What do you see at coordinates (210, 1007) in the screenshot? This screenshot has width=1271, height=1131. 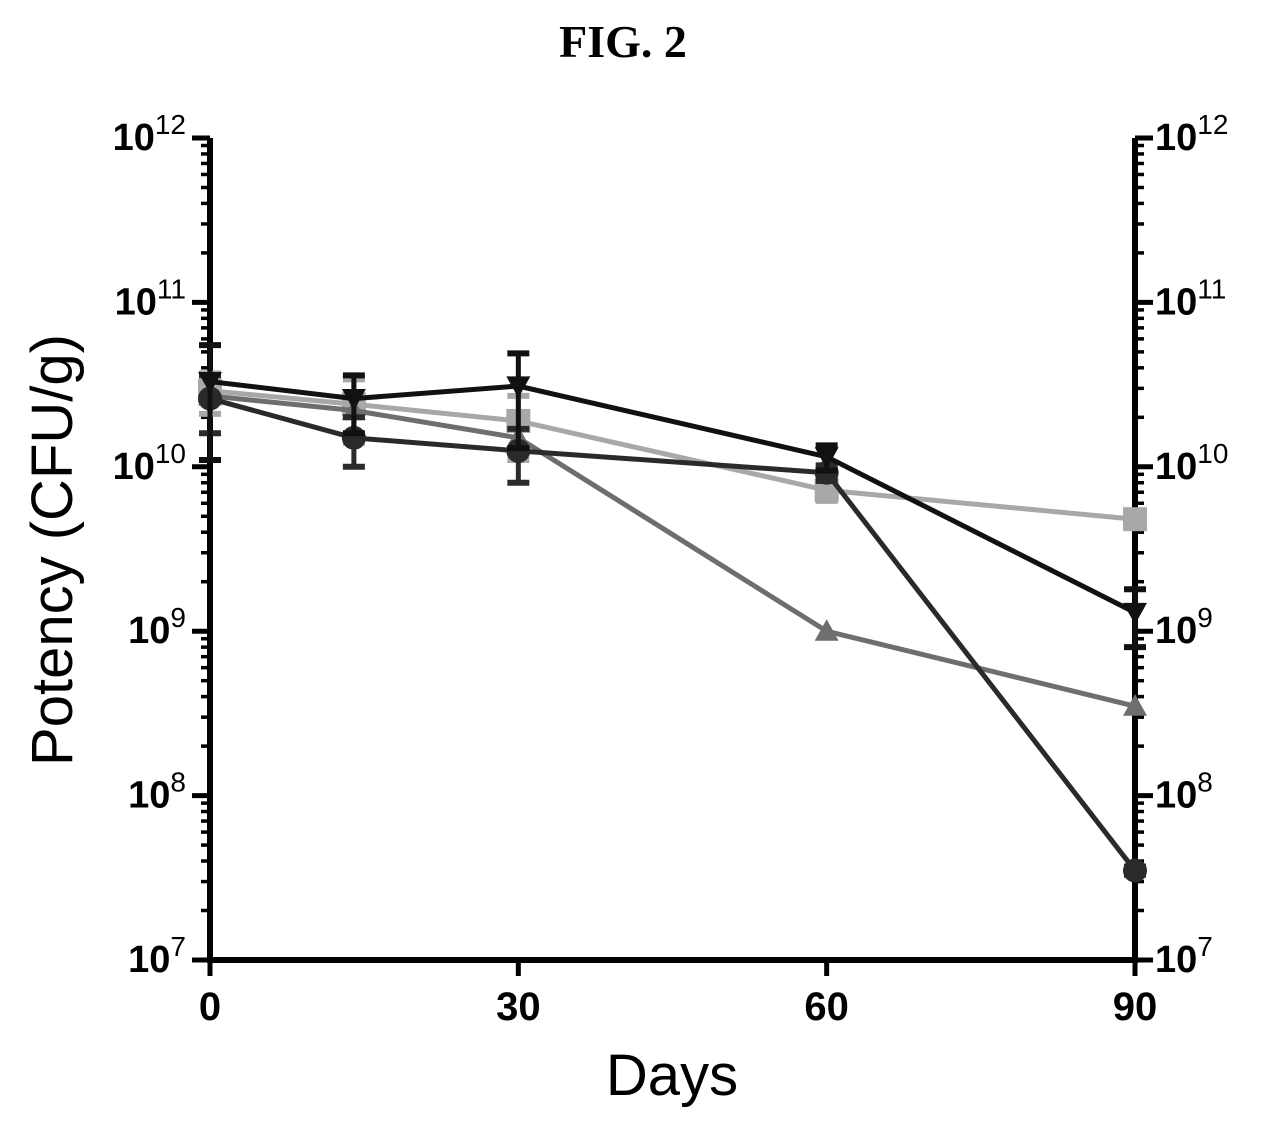 I see `x-tick-label: 0` at bounding box center [210, 1007].